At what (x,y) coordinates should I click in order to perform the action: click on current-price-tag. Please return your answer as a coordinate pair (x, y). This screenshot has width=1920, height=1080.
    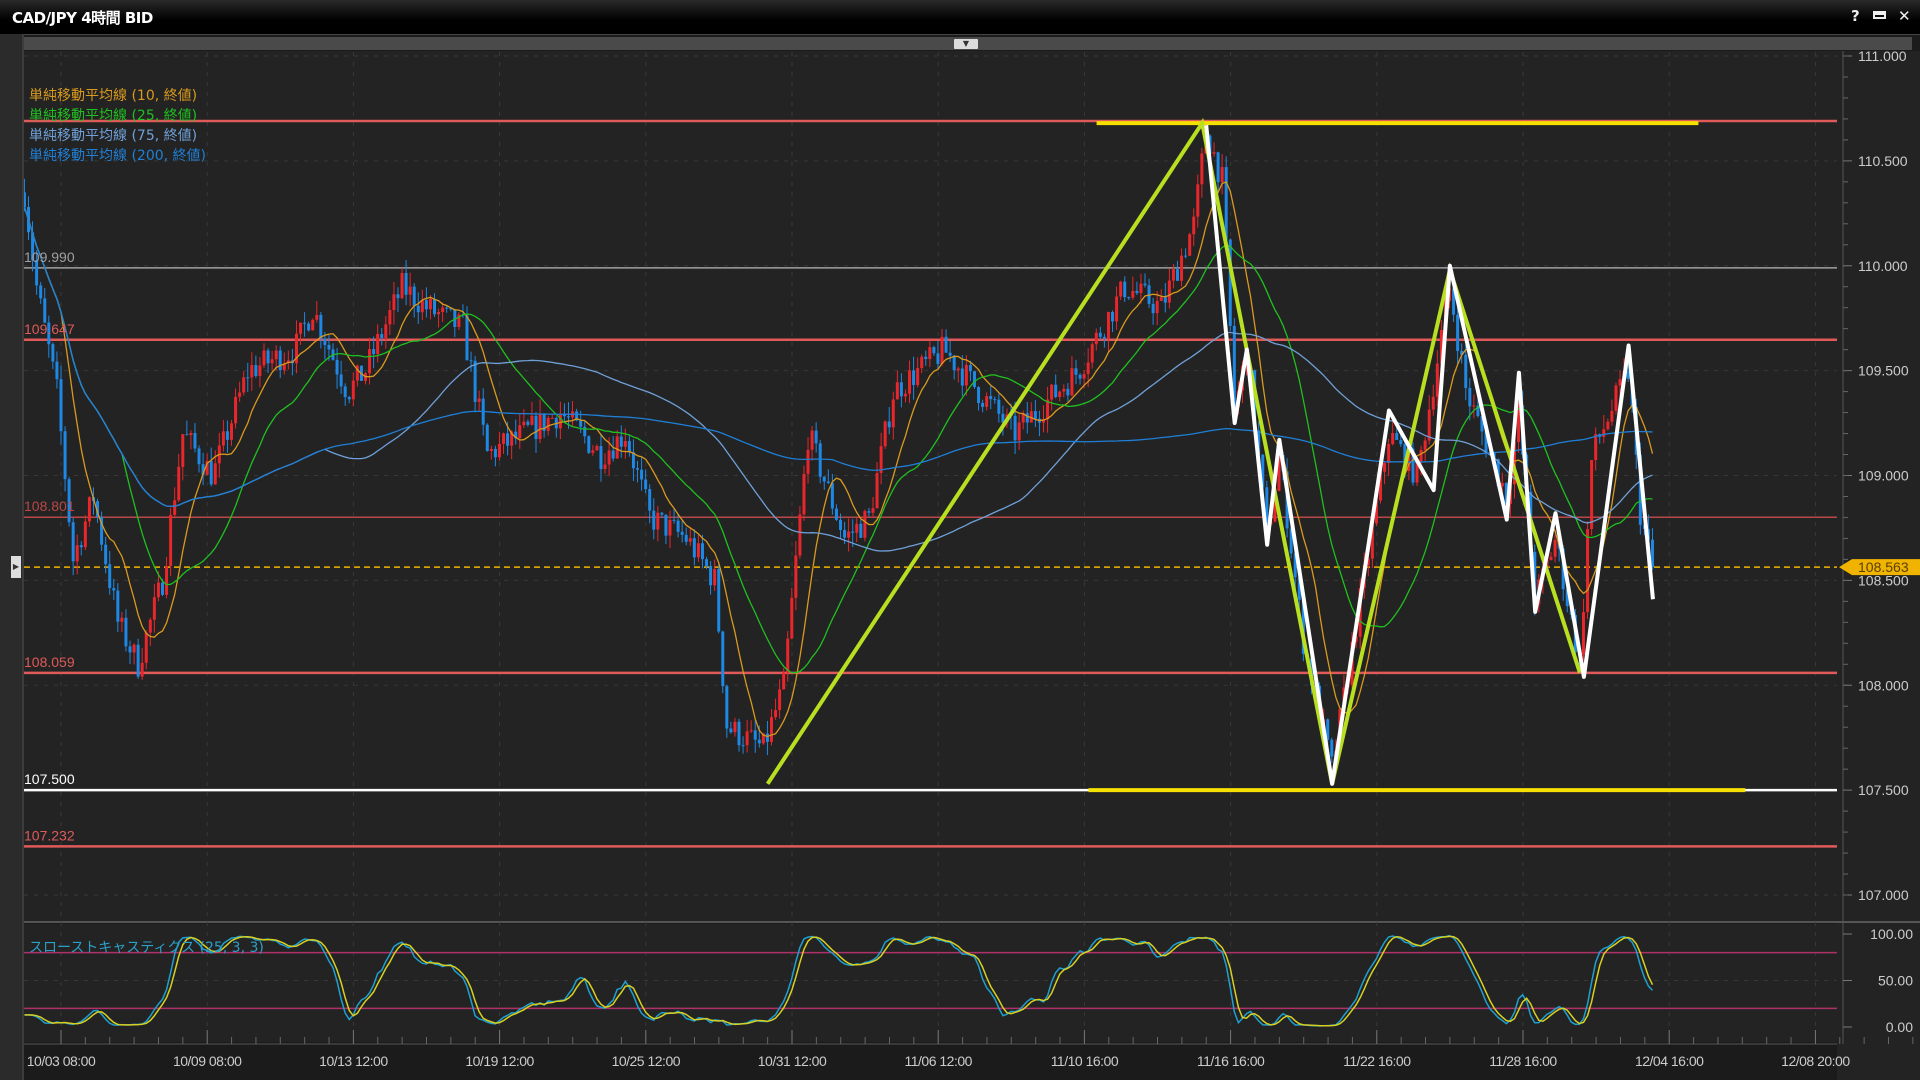
    Looking at the image, I should click on (1879, 567).